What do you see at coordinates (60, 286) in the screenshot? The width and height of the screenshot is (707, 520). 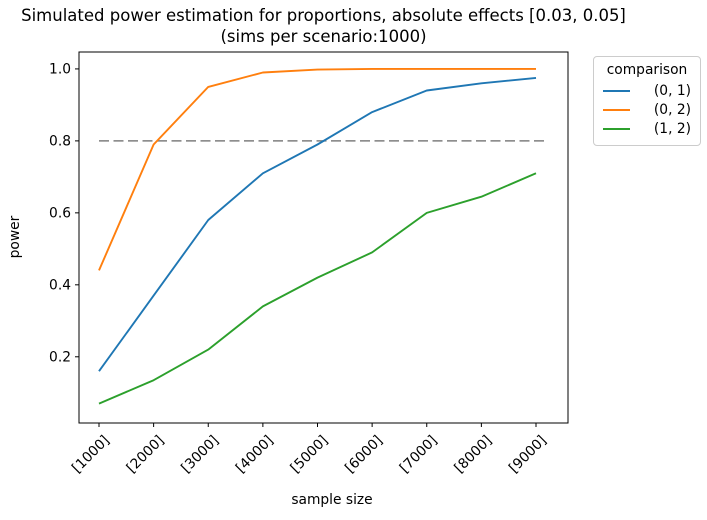 I see `y-tick-label: 0.4` at bounding box center [60, 286].